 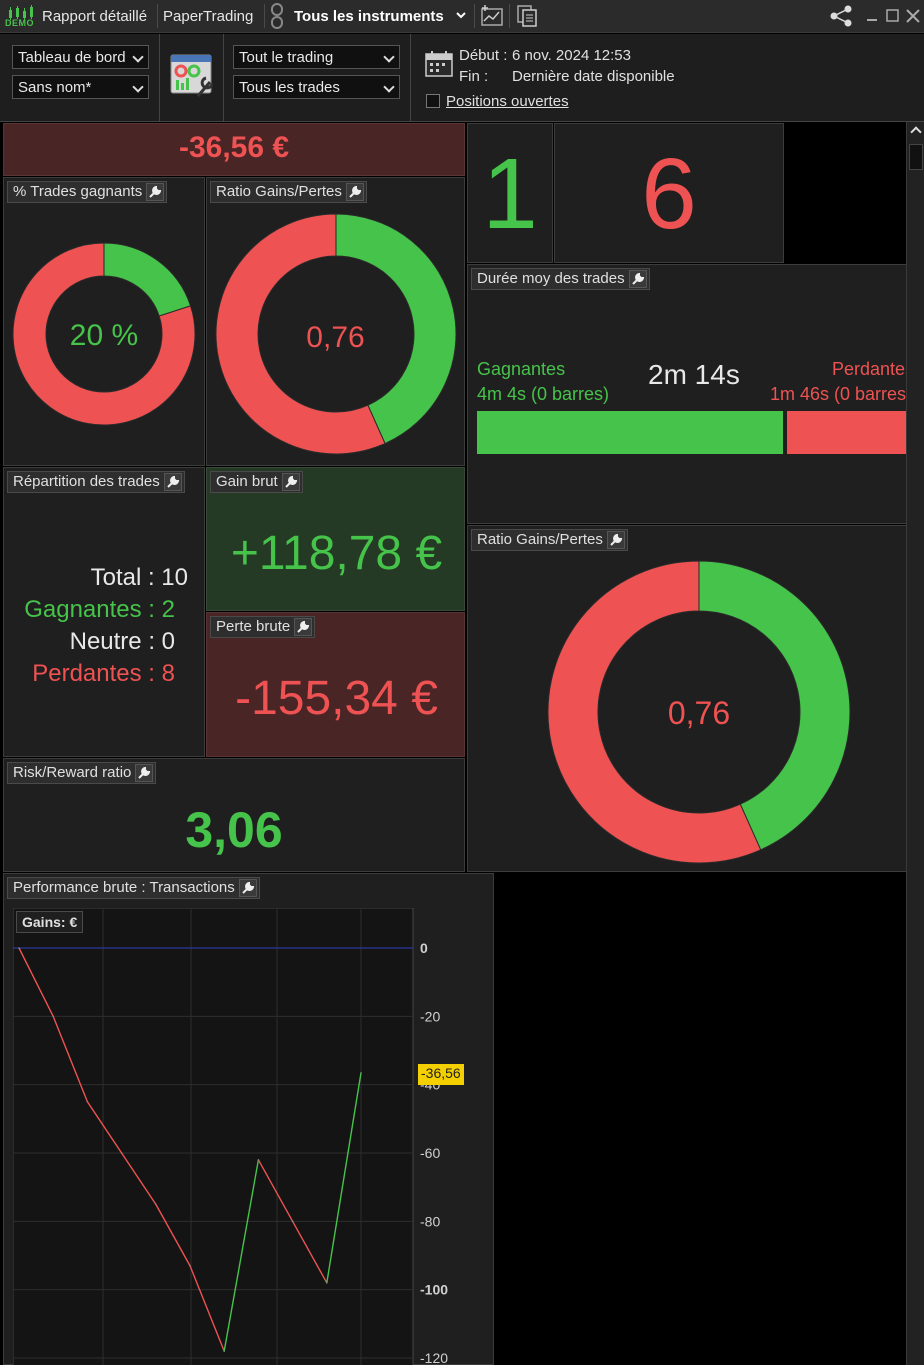 I want to click on duration-loss-label: Perdantes, so click(x=873, y=369).